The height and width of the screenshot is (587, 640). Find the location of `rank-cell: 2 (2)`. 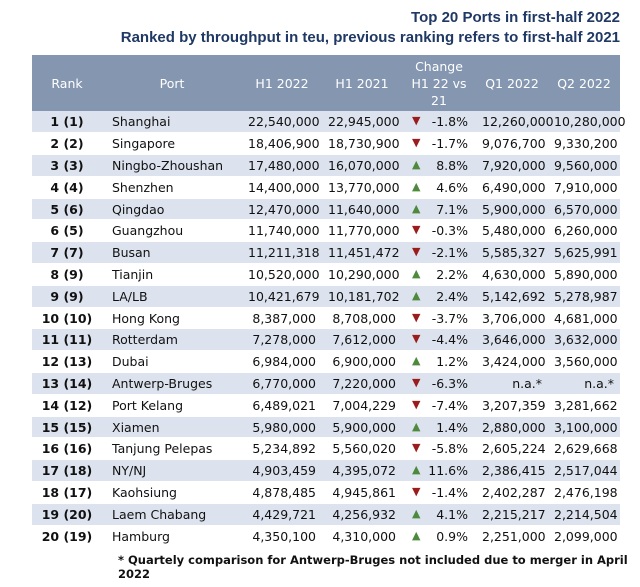

rank-cell: 2 (2) is located at coordinates (67, 144).